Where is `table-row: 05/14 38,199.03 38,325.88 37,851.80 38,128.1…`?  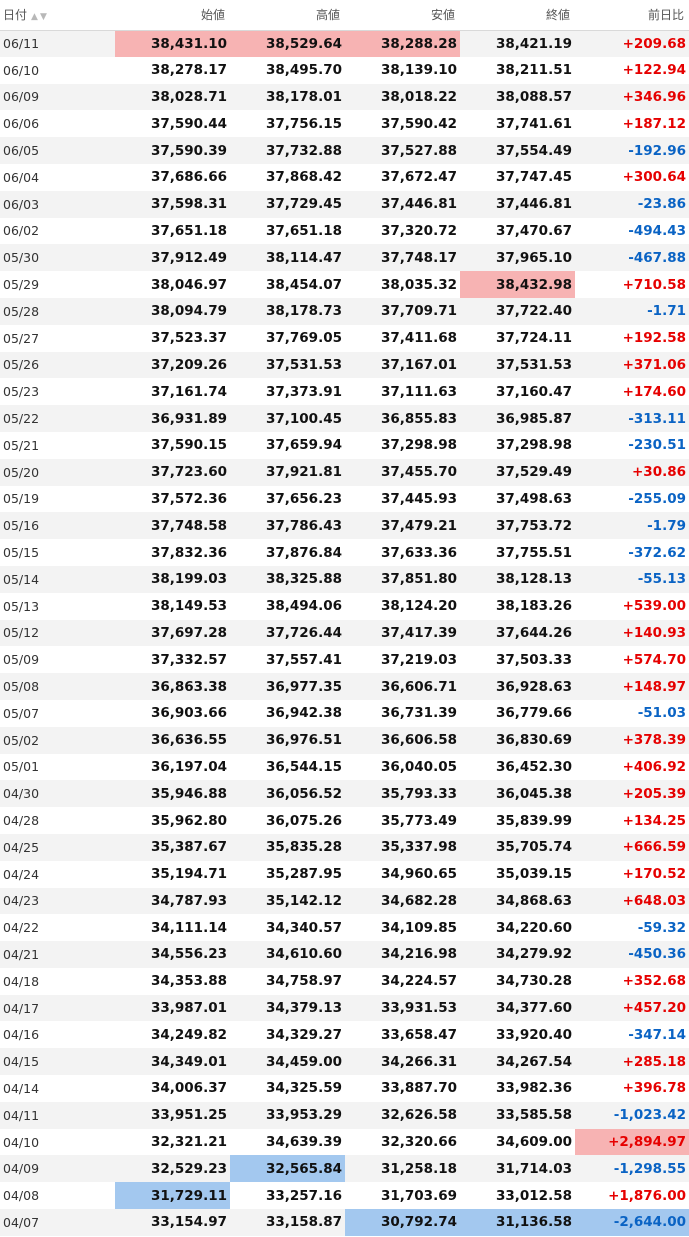
table-row: 05/14 38,199.03 38,325.88 37,851.80 38,128.1… is located at coordinates (344, 579).